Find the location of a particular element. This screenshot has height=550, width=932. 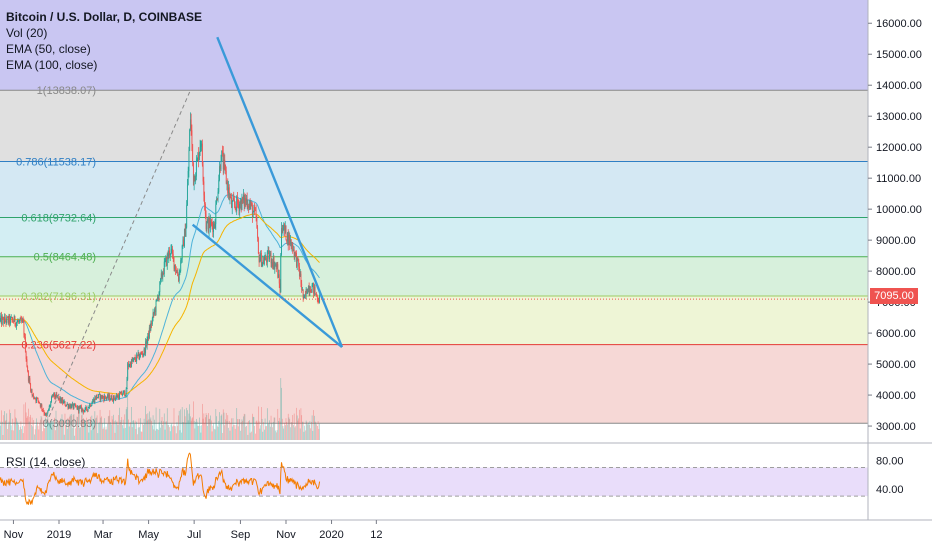

fib-zone is located at coordinates (434, 384).